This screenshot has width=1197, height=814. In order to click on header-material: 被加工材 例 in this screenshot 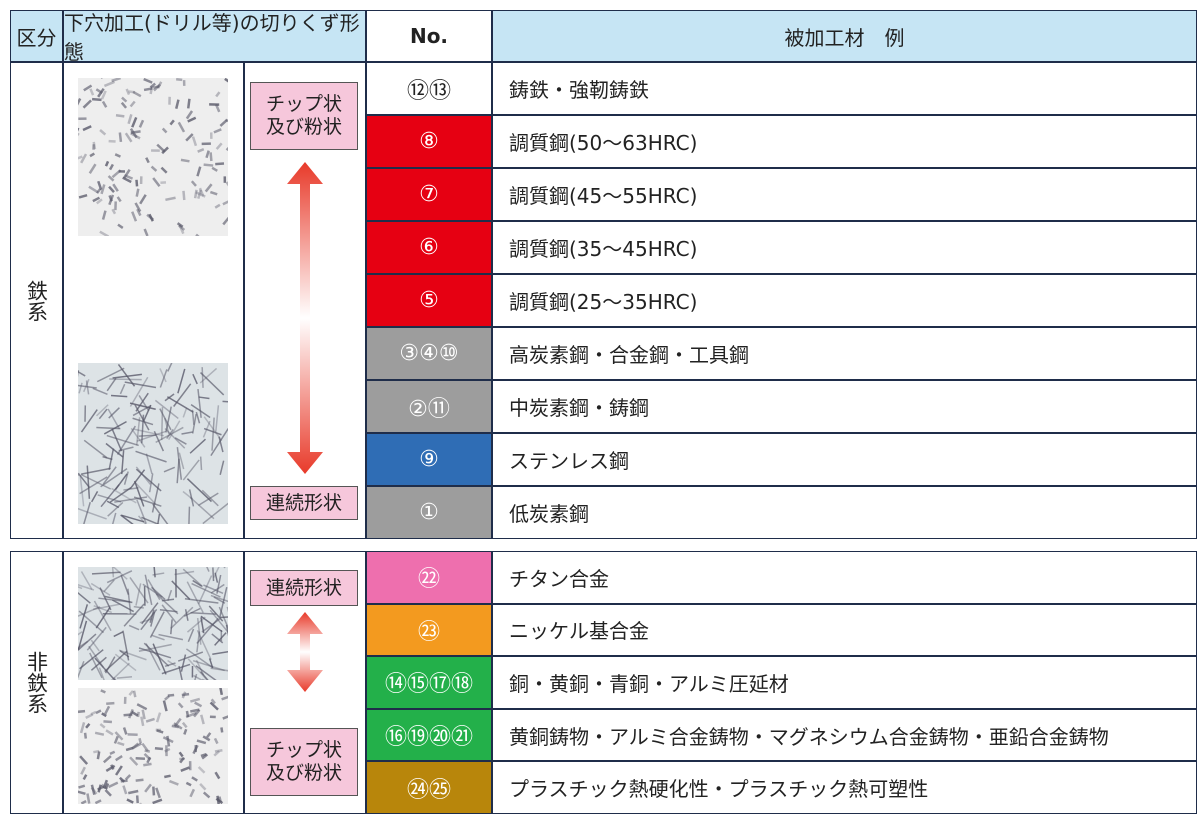, I will do `click(844, 36)`.